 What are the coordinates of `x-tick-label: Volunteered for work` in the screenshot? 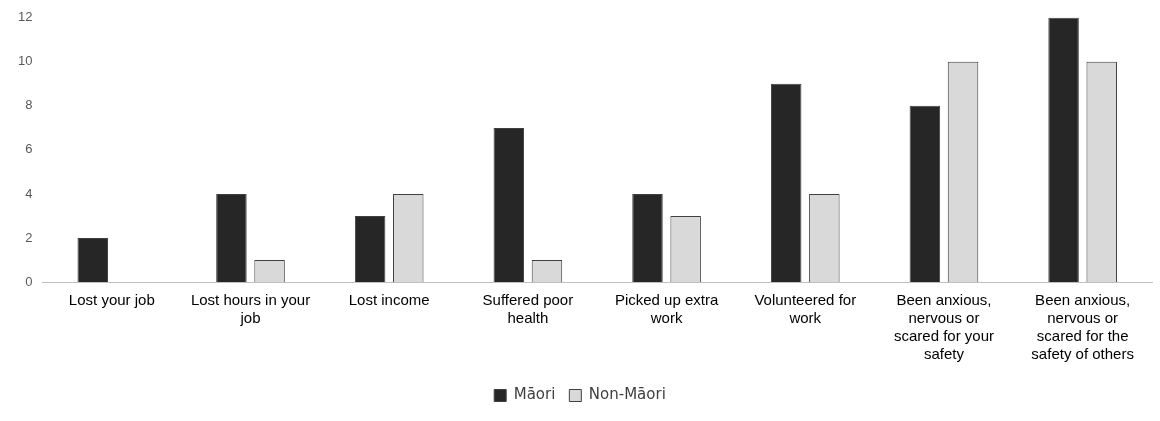 It's located at (805, 309).